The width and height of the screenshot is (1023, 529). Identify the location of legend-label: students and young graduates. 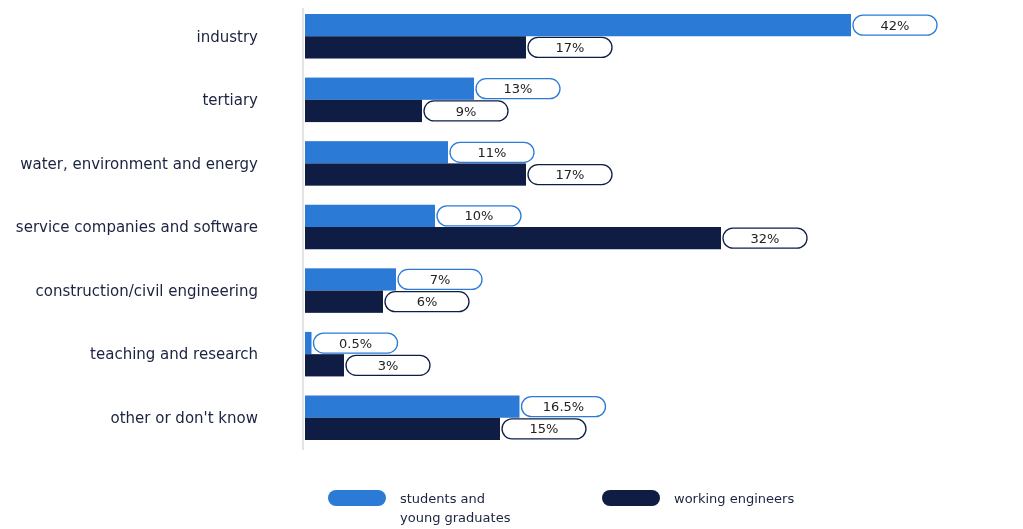
(455, 508).